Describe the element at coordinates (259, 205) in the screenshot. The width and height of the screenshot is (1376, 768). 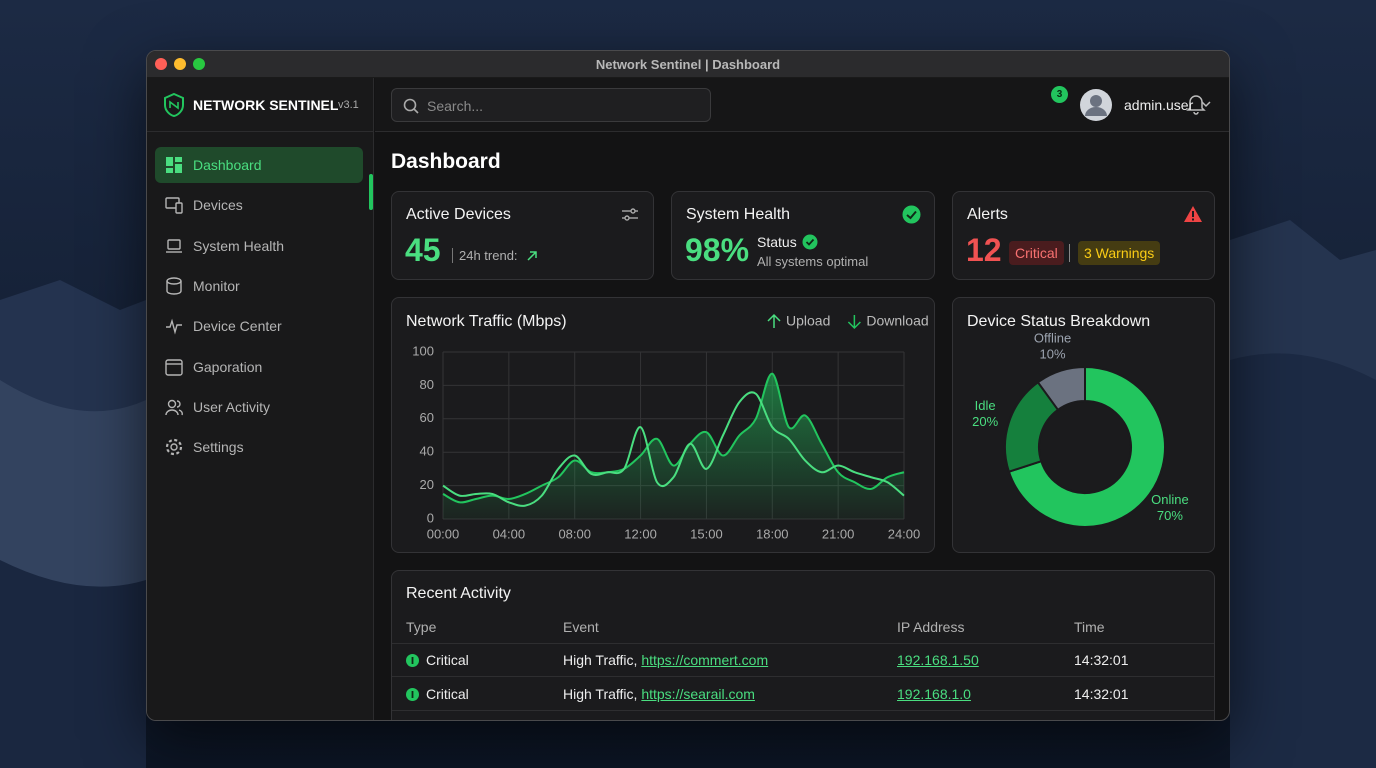
I see `nav-item: Devices` at that location.